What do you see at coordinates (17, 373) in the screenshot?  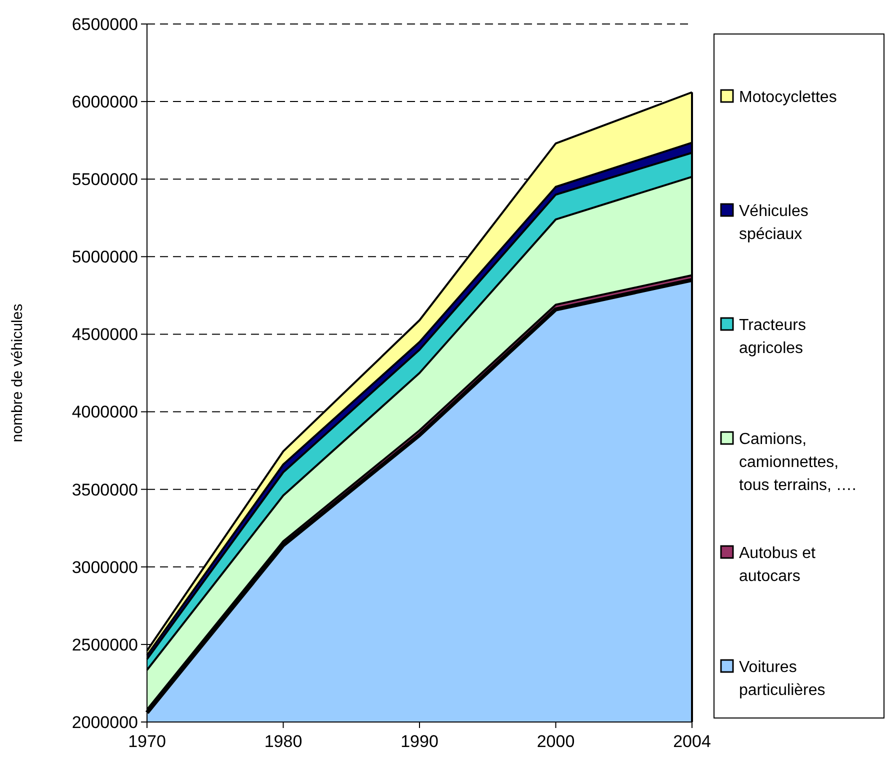 I see `y-axis-title: nombre de véhicules` at bounding box center [17, 373].